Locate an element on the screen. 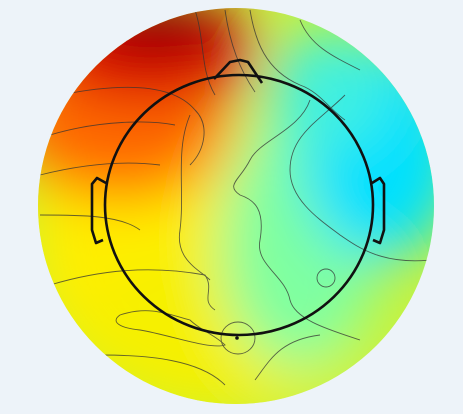  sensor-marker is located at coordinates (237, 338).